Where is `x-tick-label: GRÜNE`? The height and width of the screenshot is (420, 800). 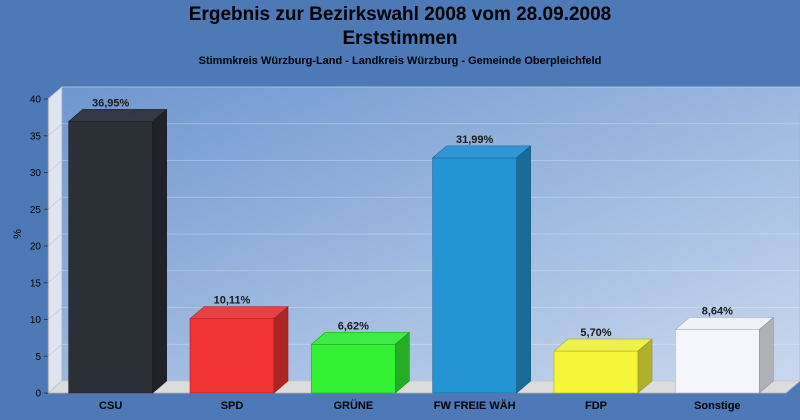 x-tick-label: GRÜNE is located at coordinates (353, 405).